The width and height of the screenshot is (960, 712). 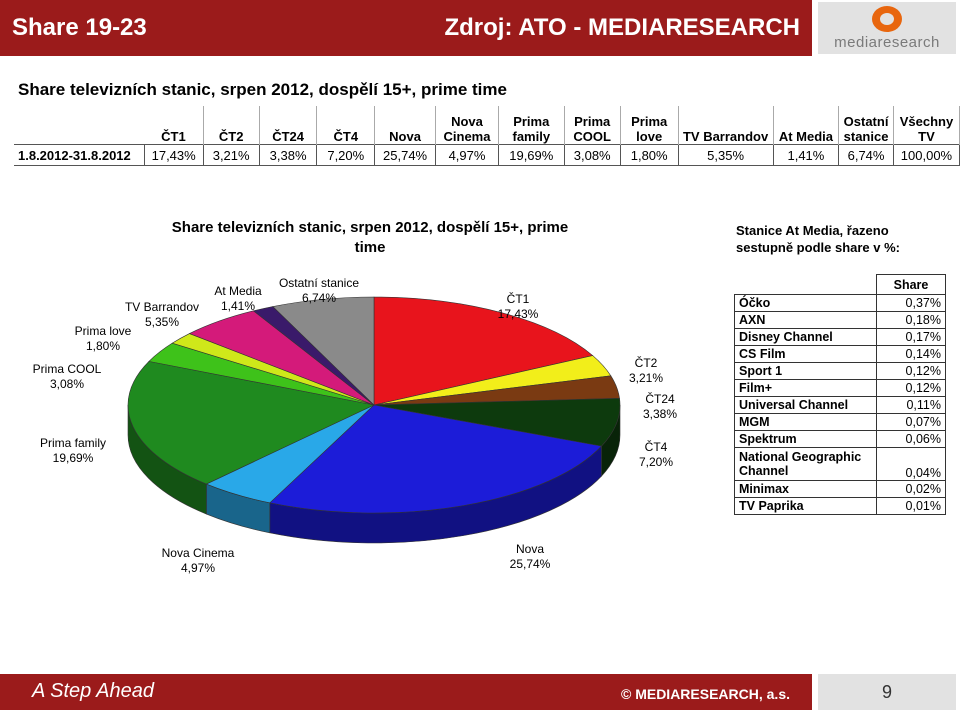 I want to click on side-table-row: MGM 0,07%, so click(x=840, y=422).